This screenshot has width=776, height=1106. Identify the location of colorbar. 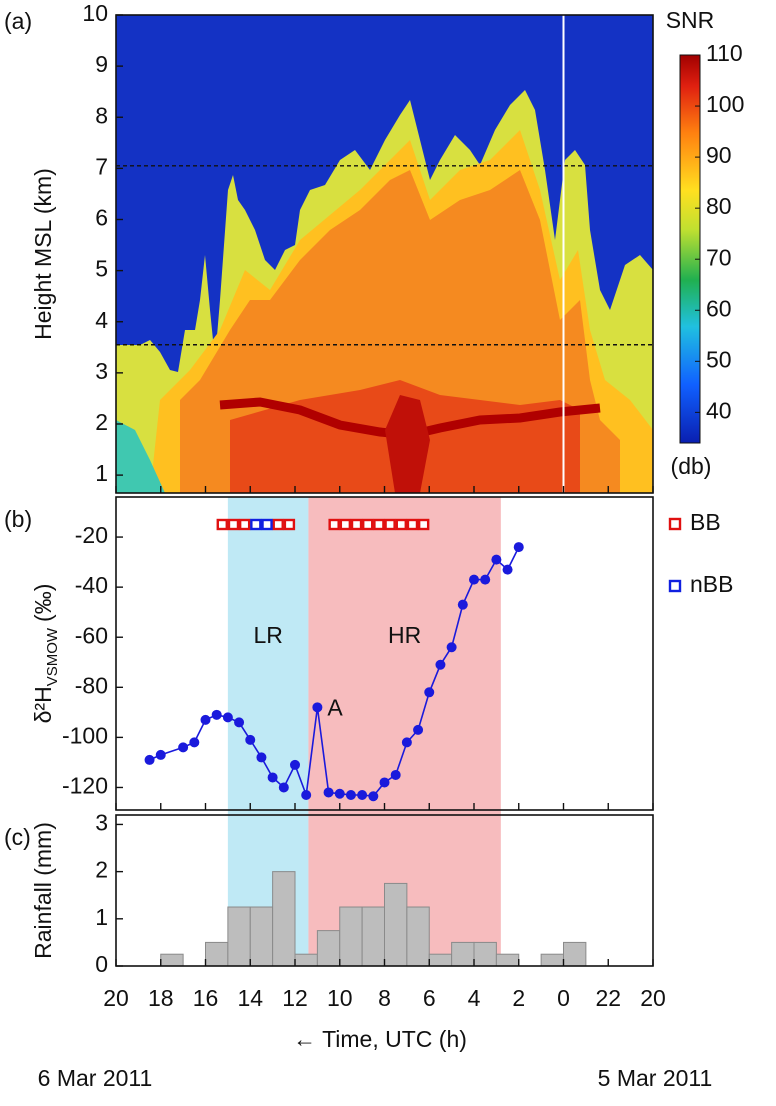
(690, 249).